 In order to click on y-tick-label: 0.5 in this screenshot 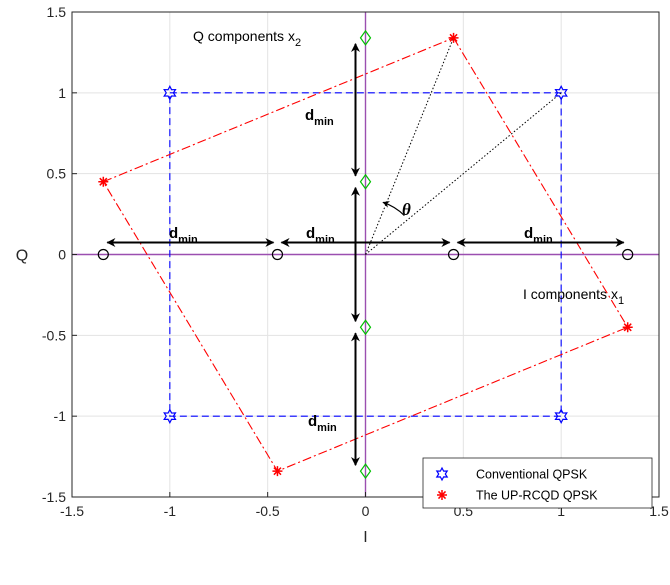, I will do `click(57, 174)`.